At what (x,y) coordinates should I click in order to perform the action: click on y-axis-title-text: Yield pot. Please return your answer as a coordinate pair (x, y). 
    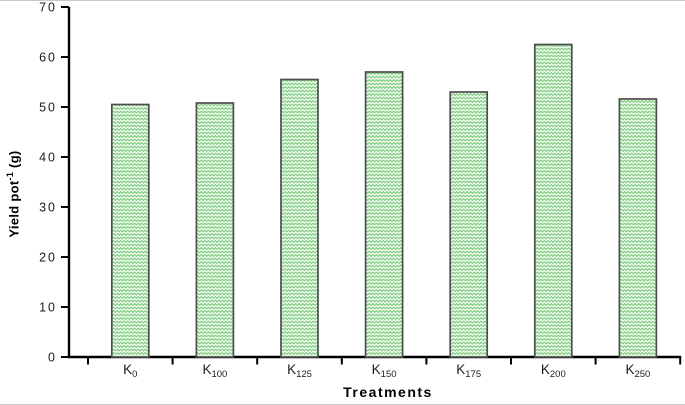
    Looking at the image, I should click on (14, 209).